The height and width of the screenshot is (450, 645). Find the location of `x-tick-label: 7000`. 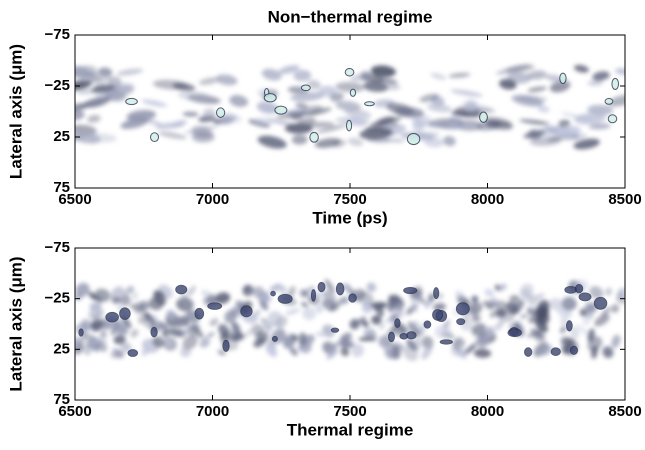

x-tick-label: 7000 is located at coordinates (212, 411).